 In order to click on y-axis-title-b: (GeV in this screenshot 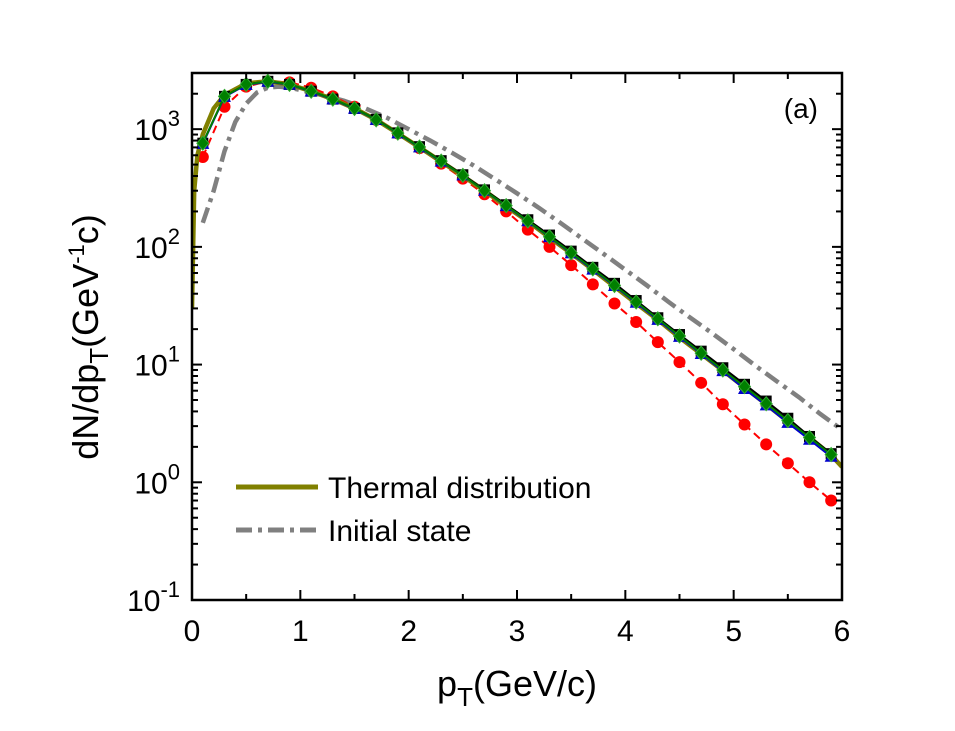, I will do `click(85, 306)`.